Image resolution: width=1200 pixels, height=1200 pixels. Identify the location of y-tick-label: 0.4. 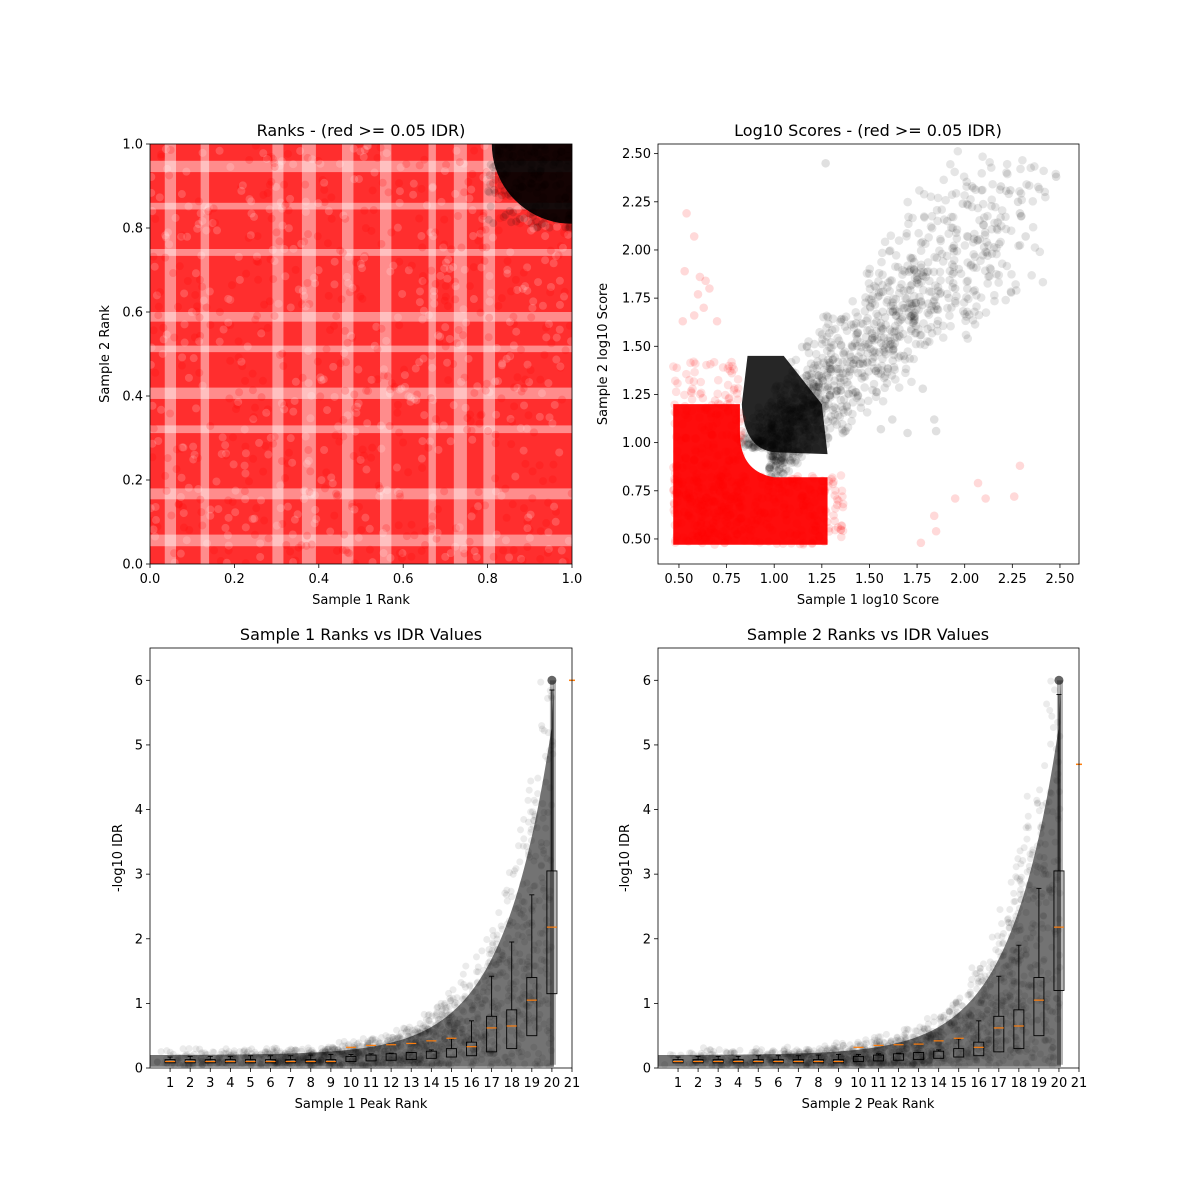
(132, 397).